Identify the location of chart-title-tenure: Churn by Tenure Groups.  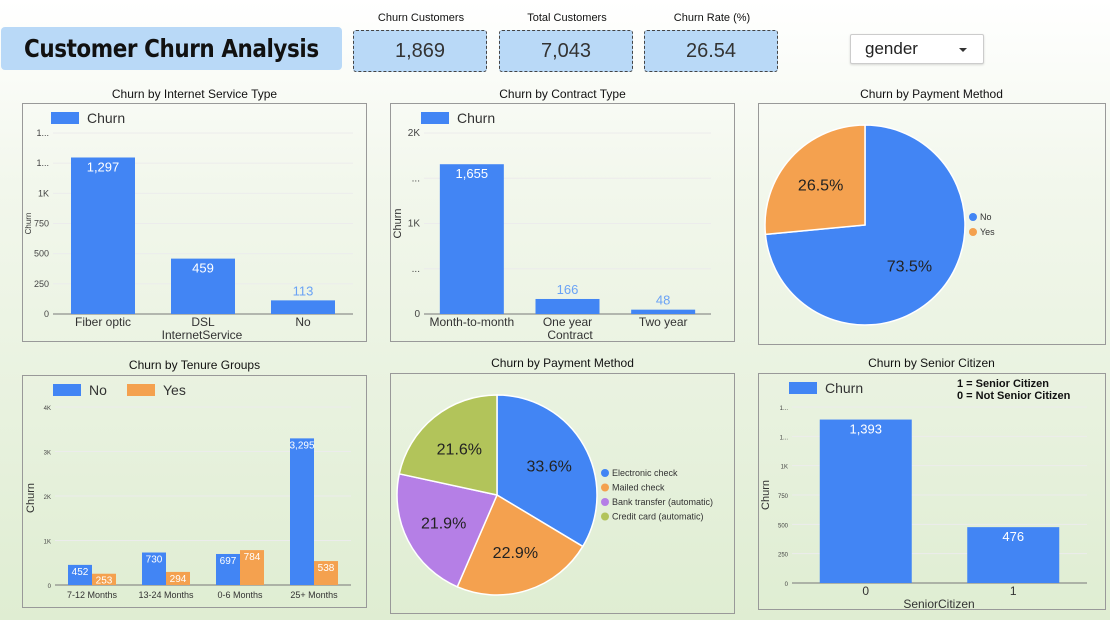
(194, 365).